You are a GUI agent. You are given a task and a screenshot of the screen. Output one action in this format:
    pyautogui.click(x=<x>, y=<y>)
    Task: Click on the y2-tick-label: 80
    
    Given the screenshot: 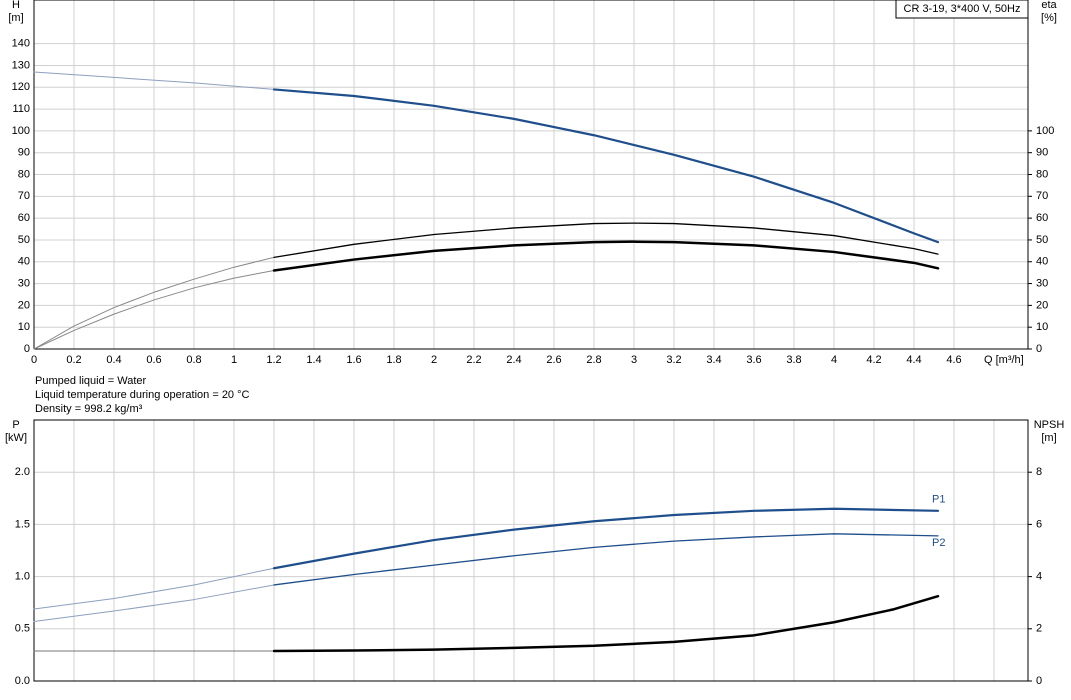 What is the action you would take?
    pyautogui.click(x=1042, y=174)
    